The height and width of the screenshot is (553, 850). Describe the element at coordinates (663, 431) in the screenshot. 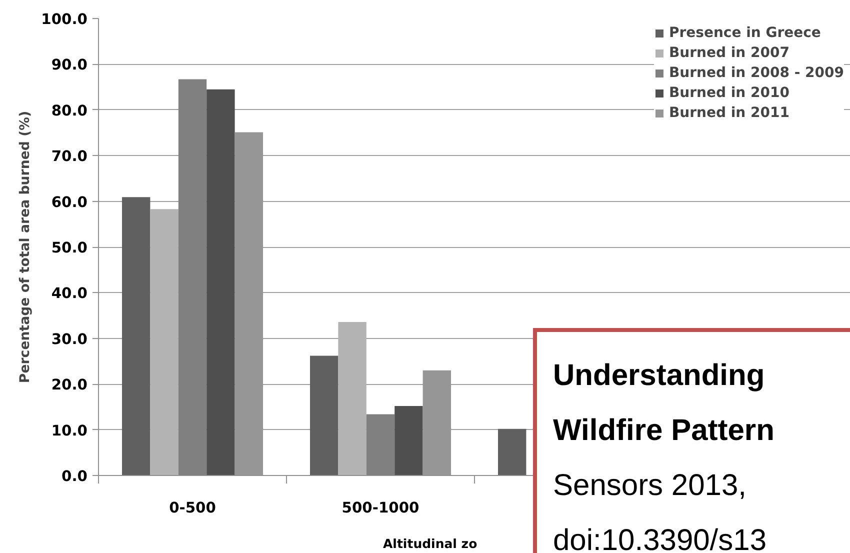

I see `annotation: Wildfire Pattern` at that location.